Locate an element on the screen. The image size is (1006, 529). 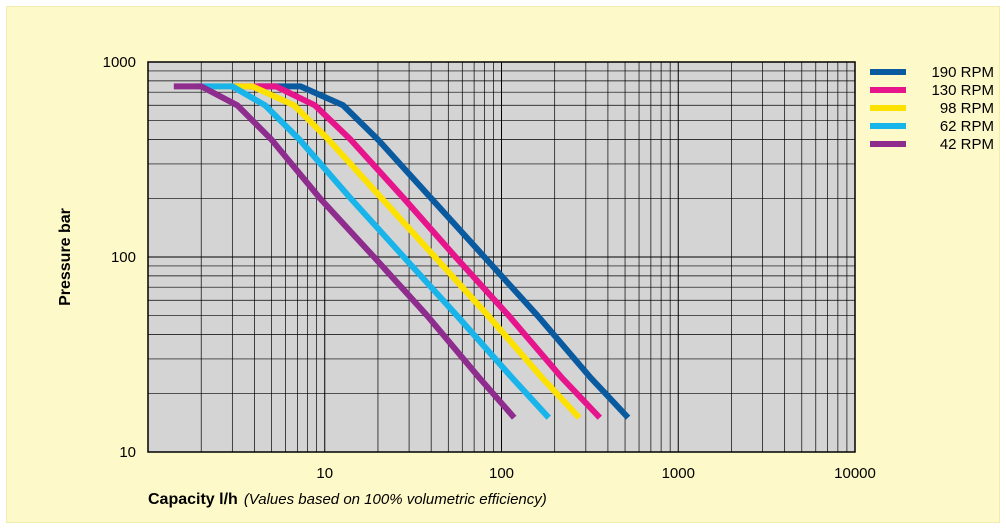
legend-label: 190 RPM is located at coordinates (962, 72).